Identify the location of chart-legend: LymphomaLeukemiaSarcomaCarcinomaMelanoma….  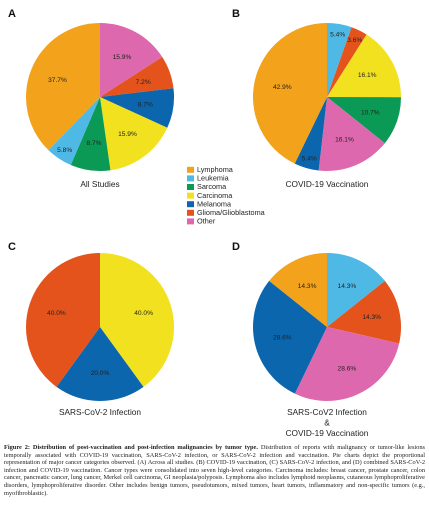
(226, 195).